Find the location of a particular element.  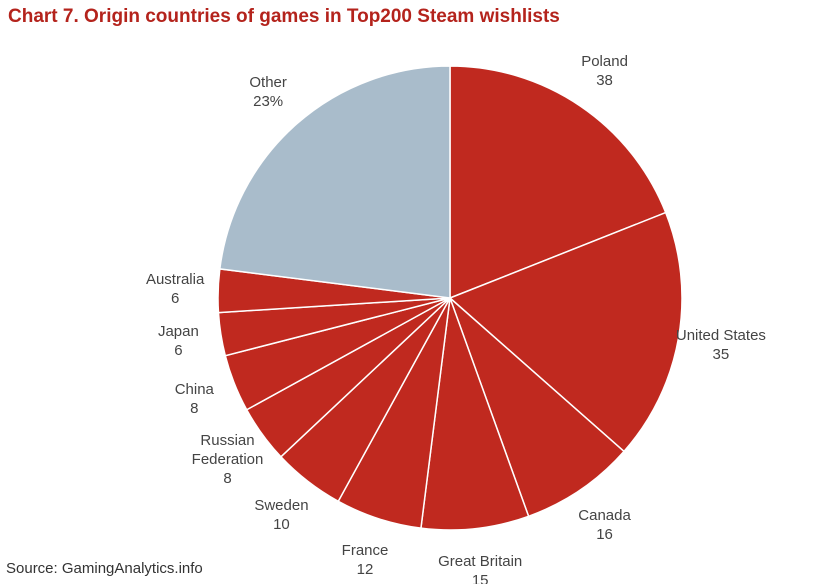

value-label: 12 is located at coordinates (365, 569).